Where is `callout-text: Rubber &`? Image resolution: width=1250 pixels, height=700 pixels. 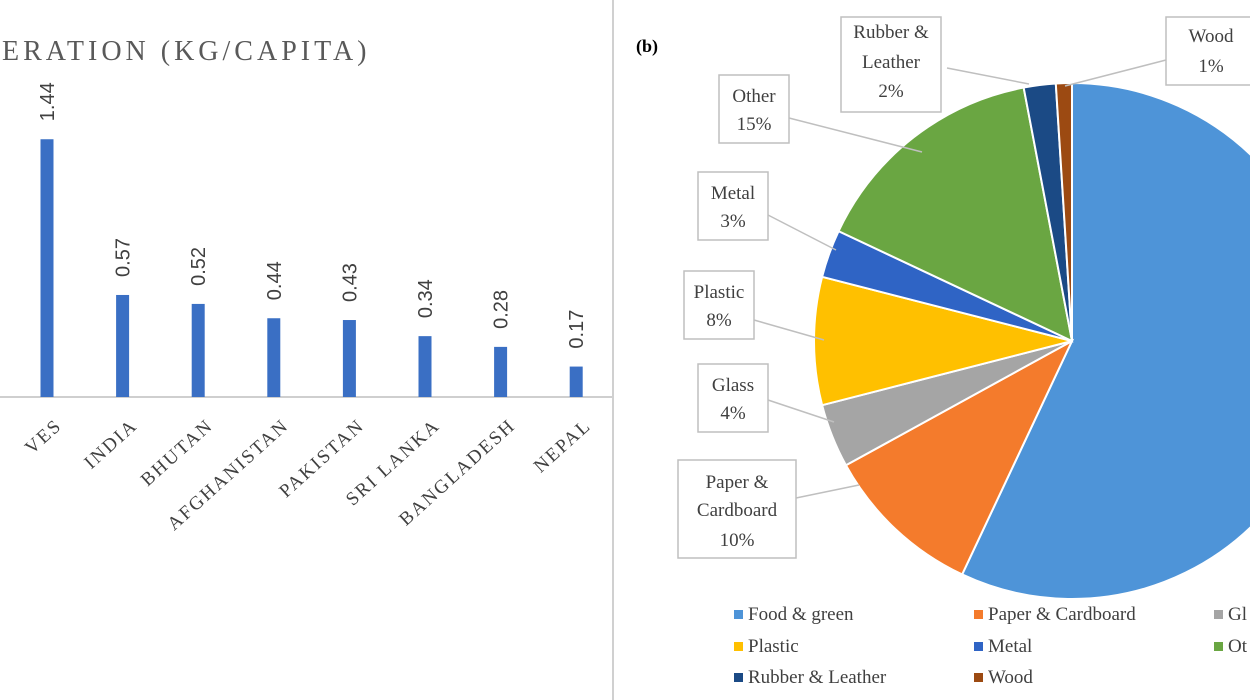 callout-text: Rubber & is located at coordinates (891, 32).